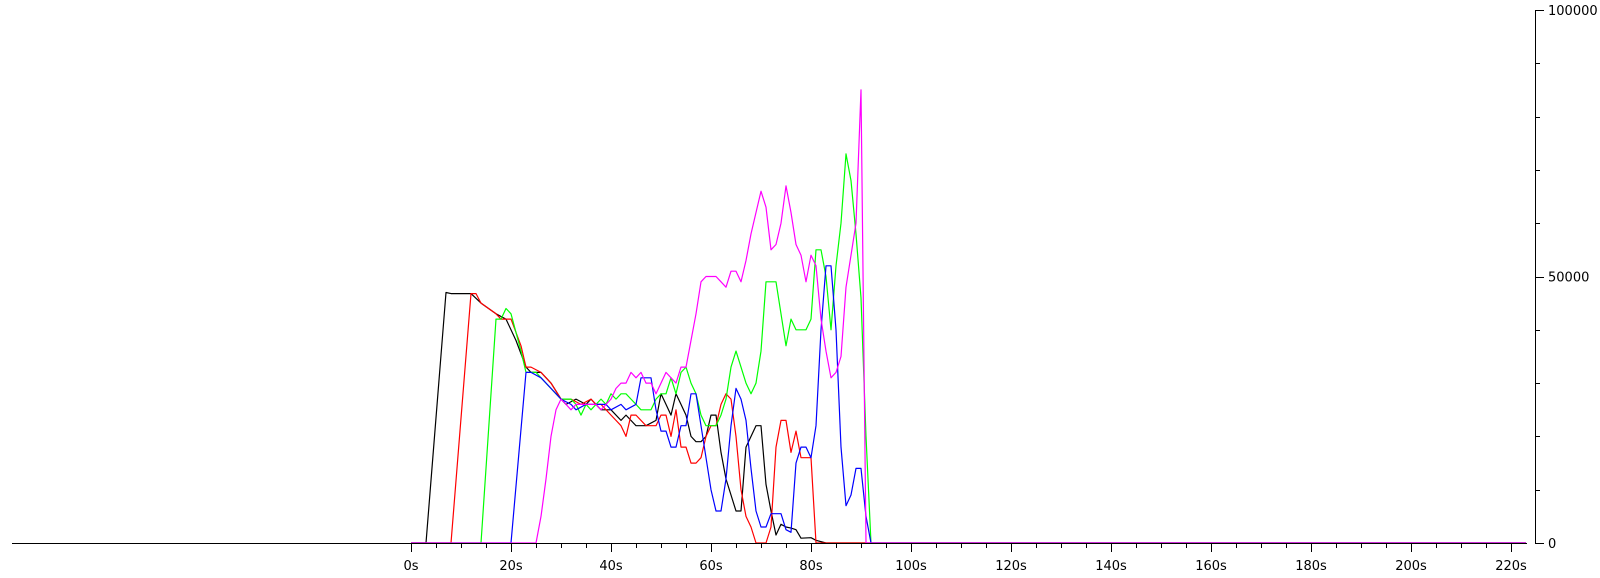  What do you see at coordinates (911, 566) in the screenshot?
I see `x-tick-label: 100s` at bounding box center [911, 566].